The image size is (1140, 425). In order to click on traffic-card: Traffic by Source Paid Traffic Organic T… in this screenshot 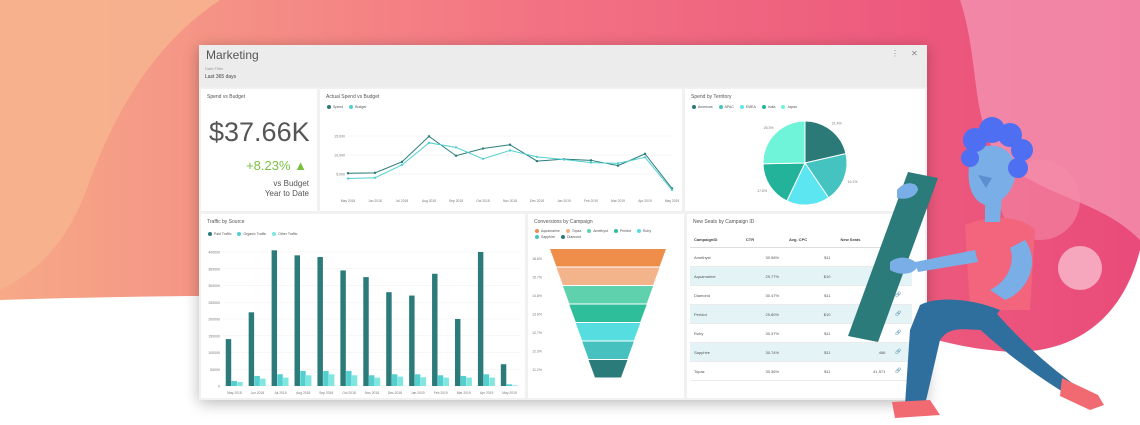, I will do `click(363, 306)`.